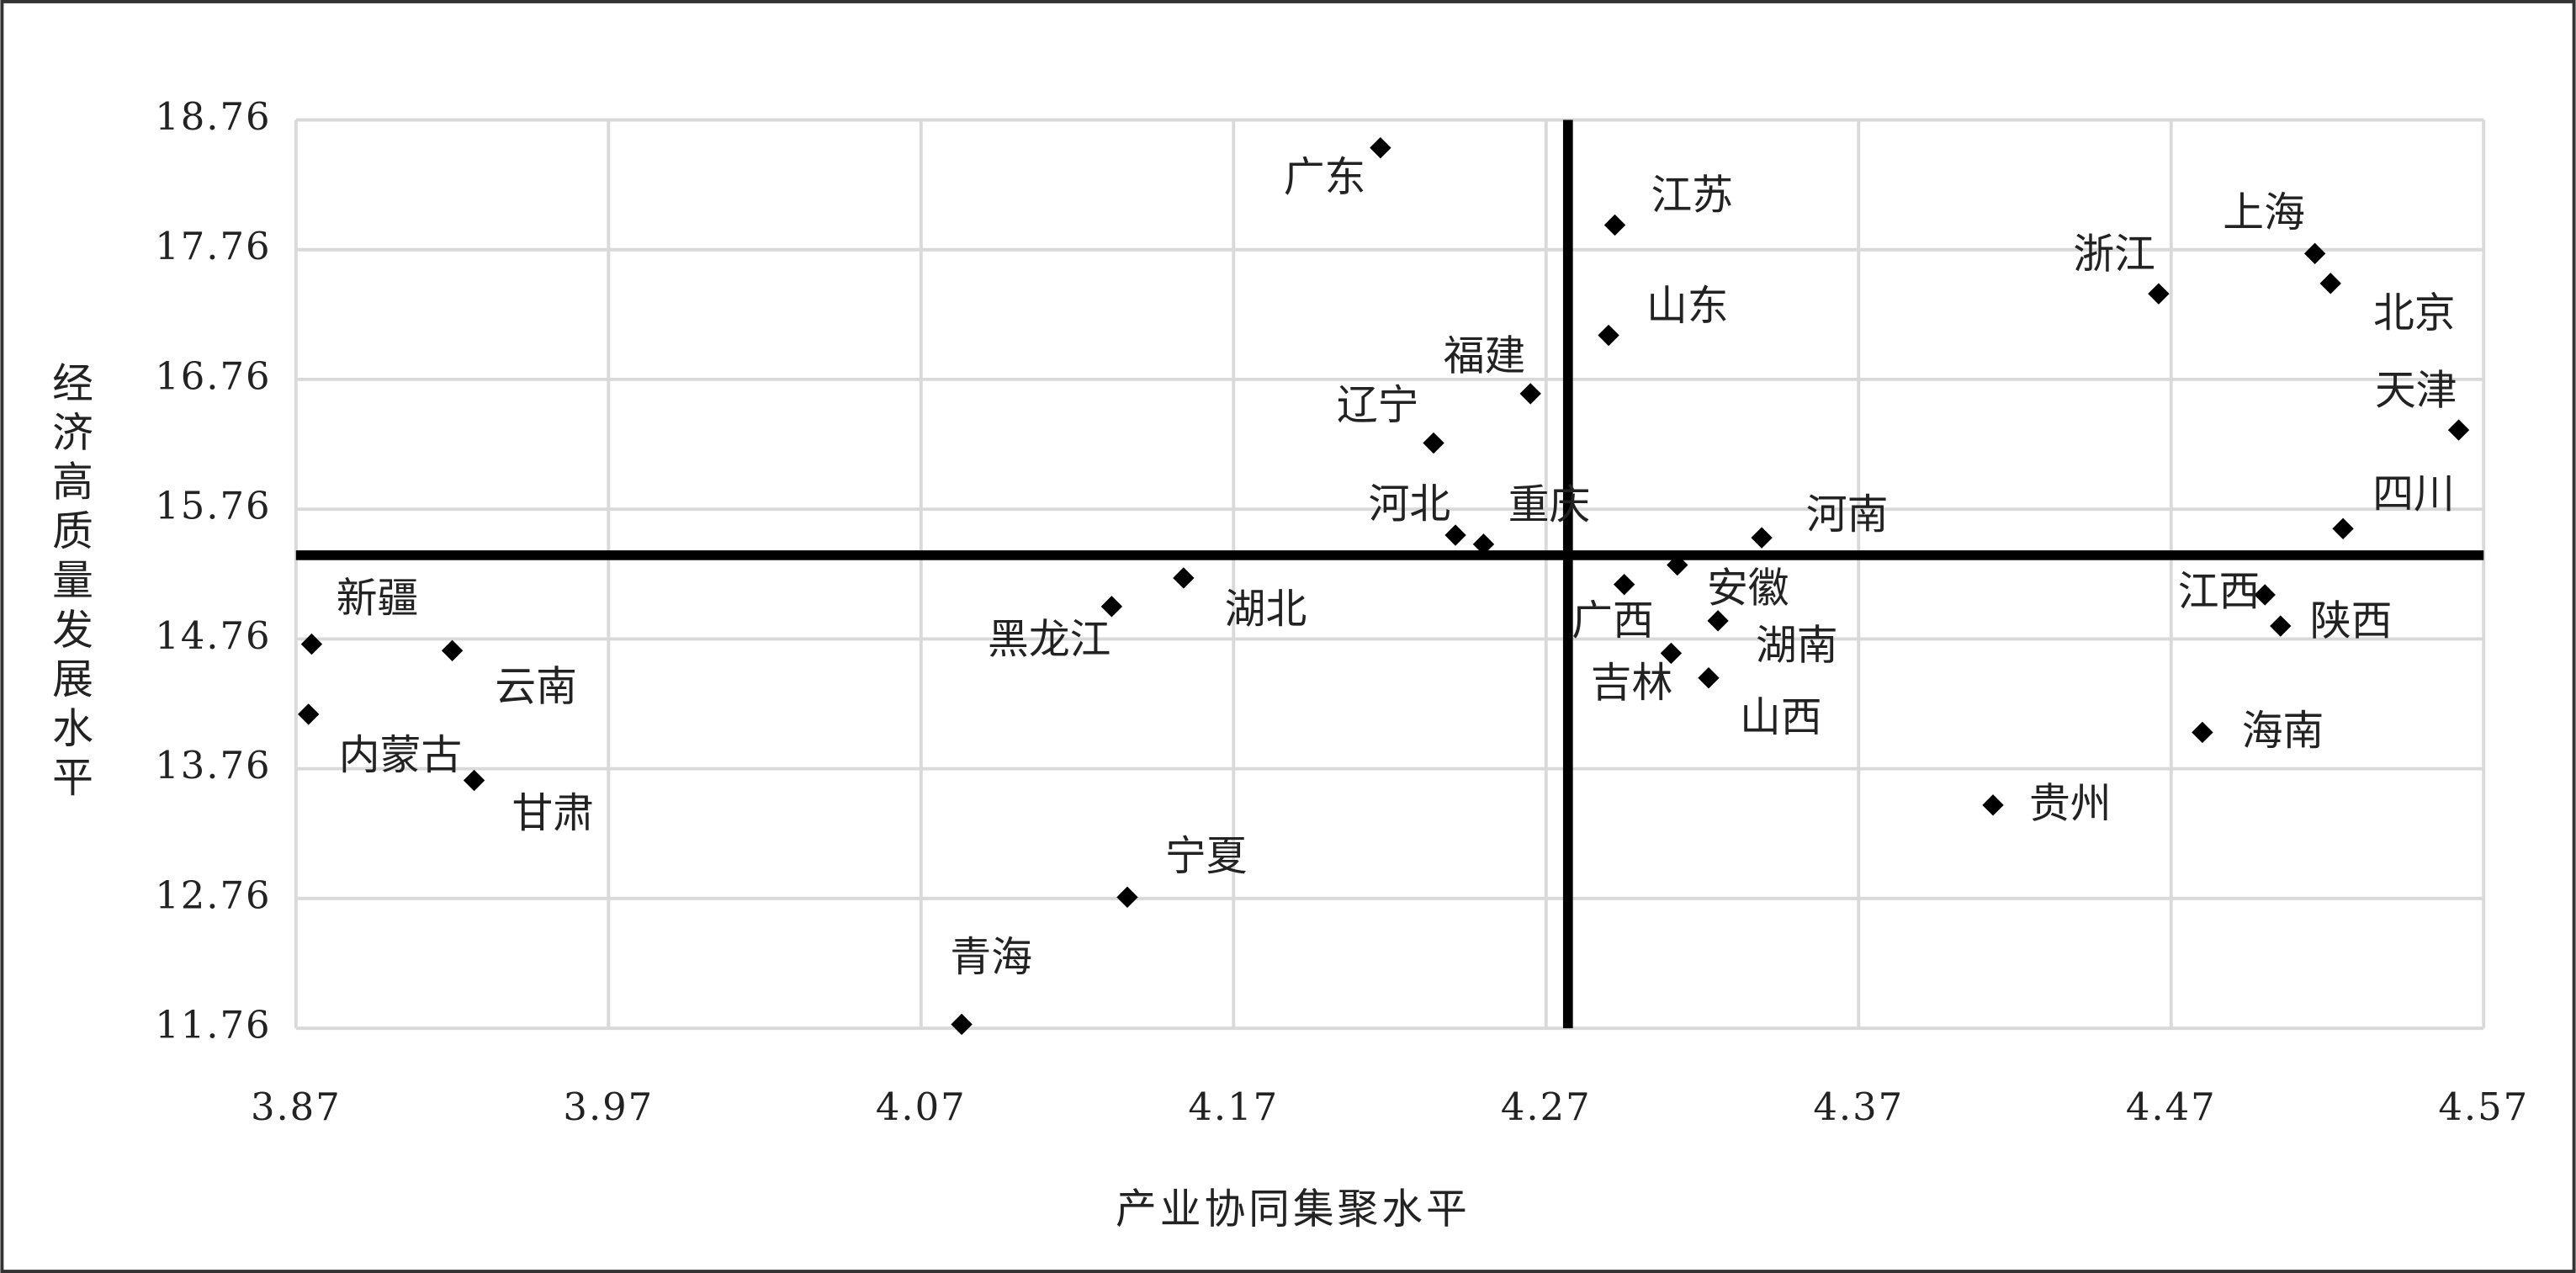  Describe the element at coordinates (1781, 717) in the screenshot. I see `point-label: 山西` at that location.